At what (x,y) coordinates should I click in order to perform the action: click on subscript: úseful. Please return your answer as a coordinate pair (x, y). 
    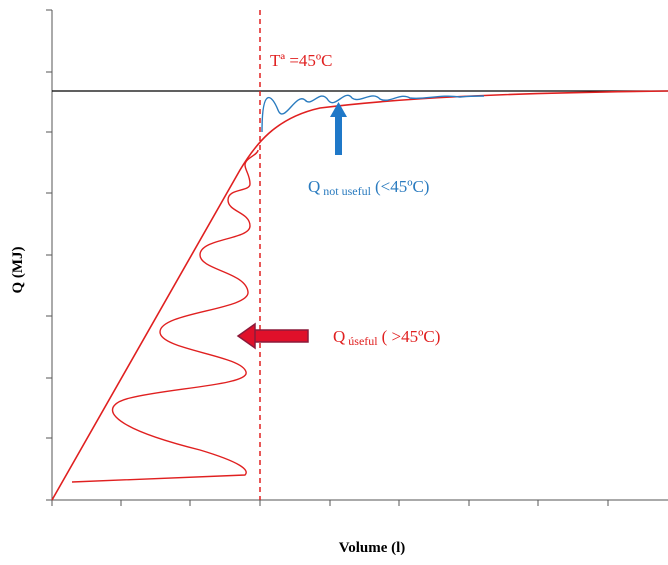
    Looking at the image, I should click on (363, 341).